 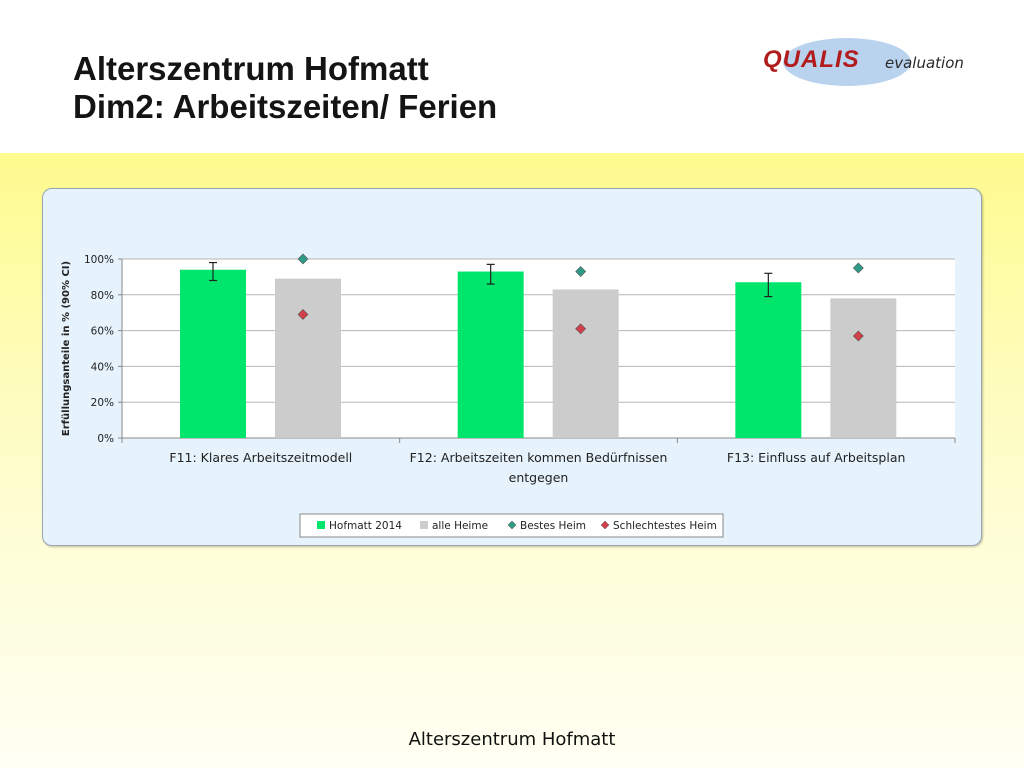 What do you see at coordinates (102, 403) in the screenshot?
I see `y-tick-label: 20%` at bounding box center [102, 403].